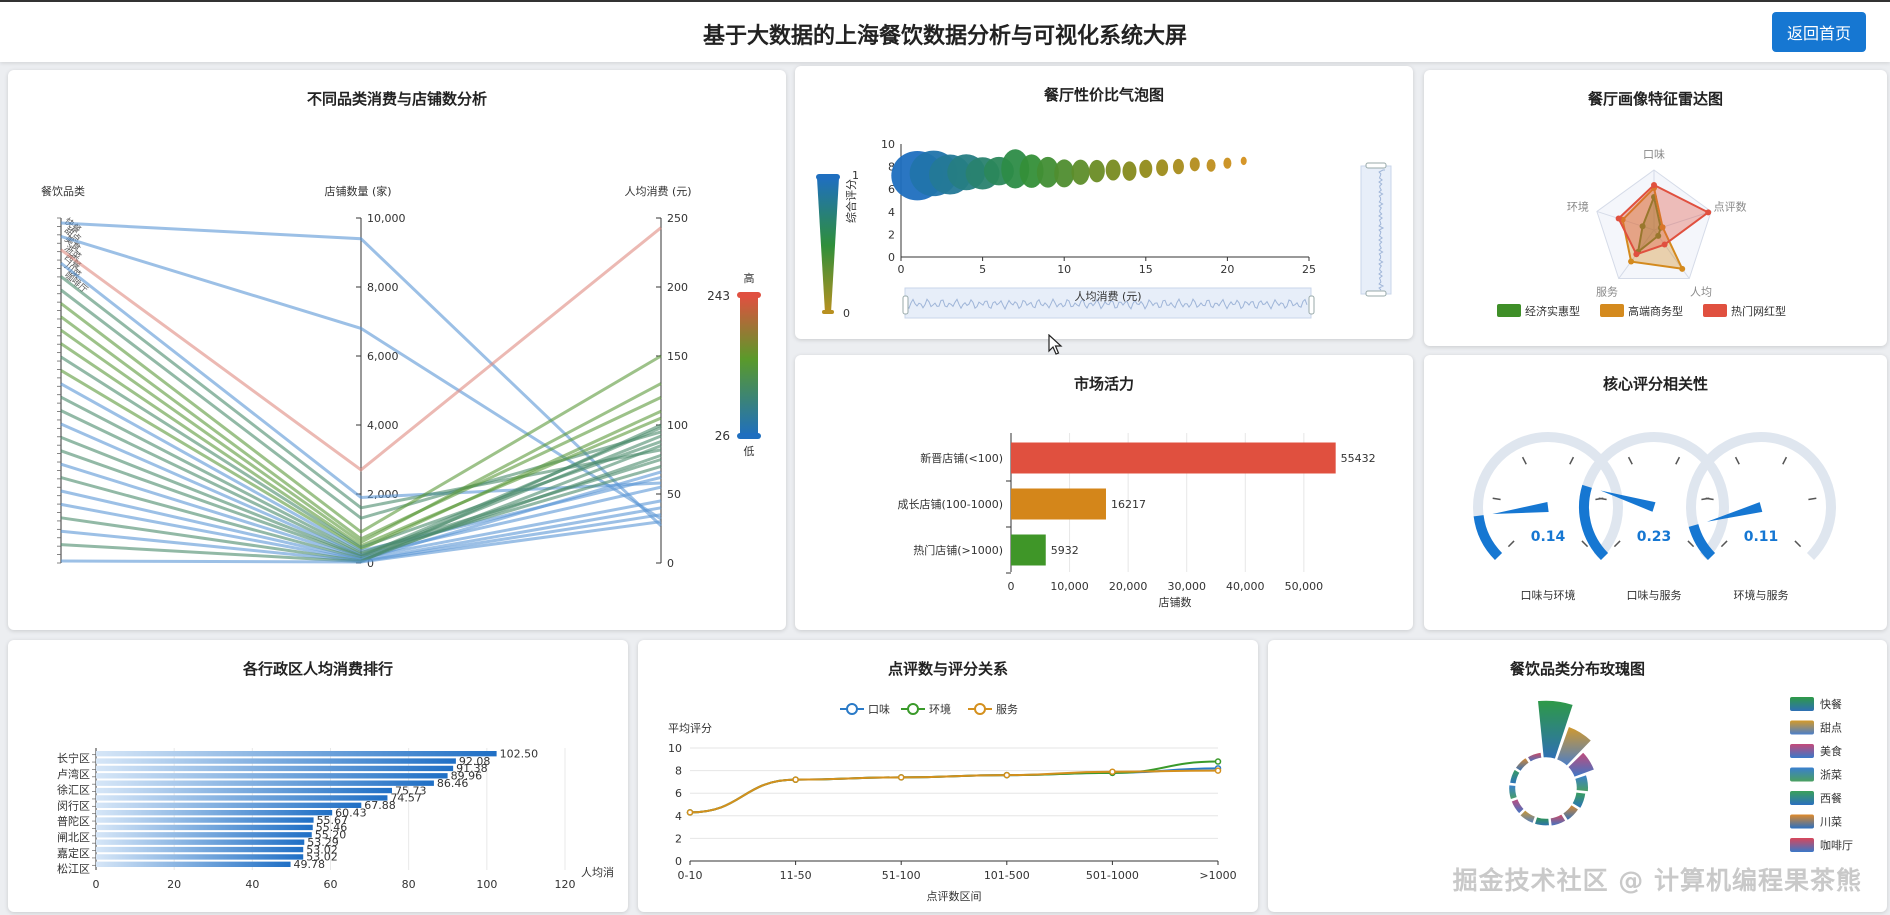  I want to click on mouse-cursor-icon, so click(1055, 344).